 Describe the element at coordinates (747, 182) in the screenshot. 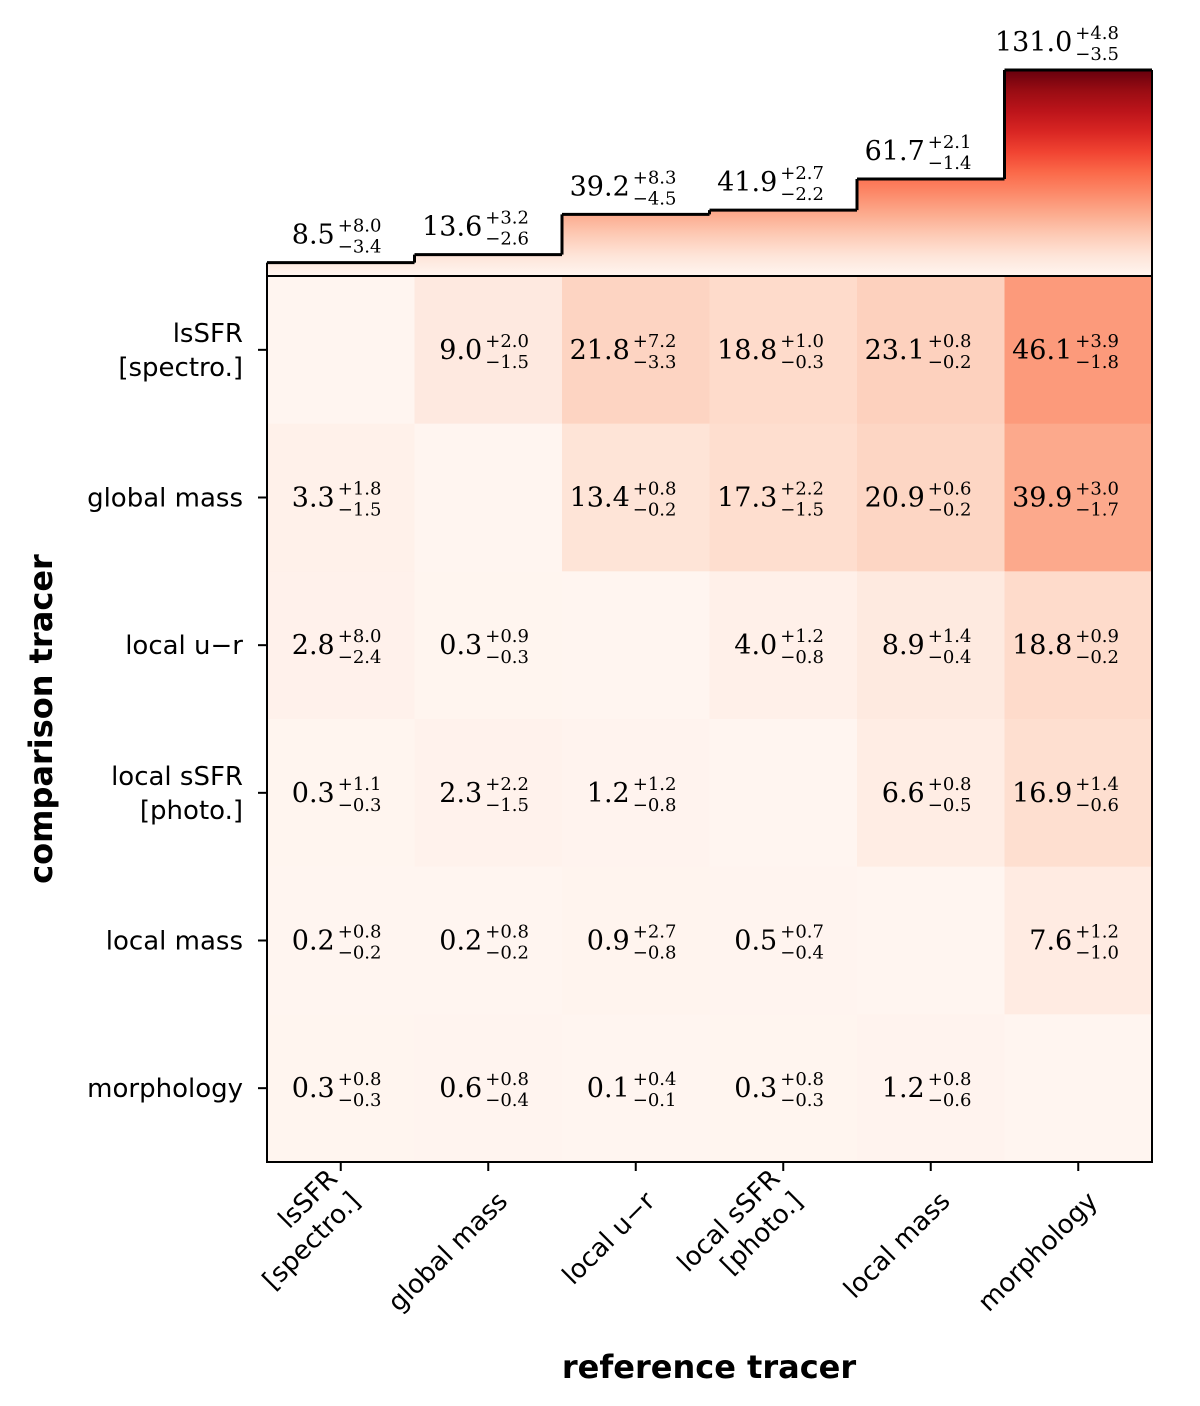

I see `value-text: 41.9` at that location.